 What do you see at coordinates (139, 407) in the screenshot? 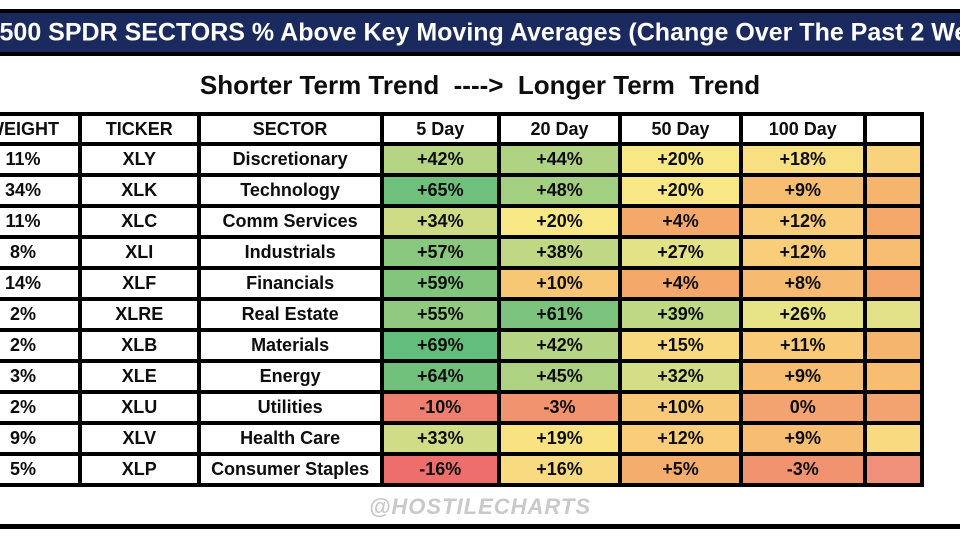
I see `ticker-cell: XLU` at bounding box center [139, 407].